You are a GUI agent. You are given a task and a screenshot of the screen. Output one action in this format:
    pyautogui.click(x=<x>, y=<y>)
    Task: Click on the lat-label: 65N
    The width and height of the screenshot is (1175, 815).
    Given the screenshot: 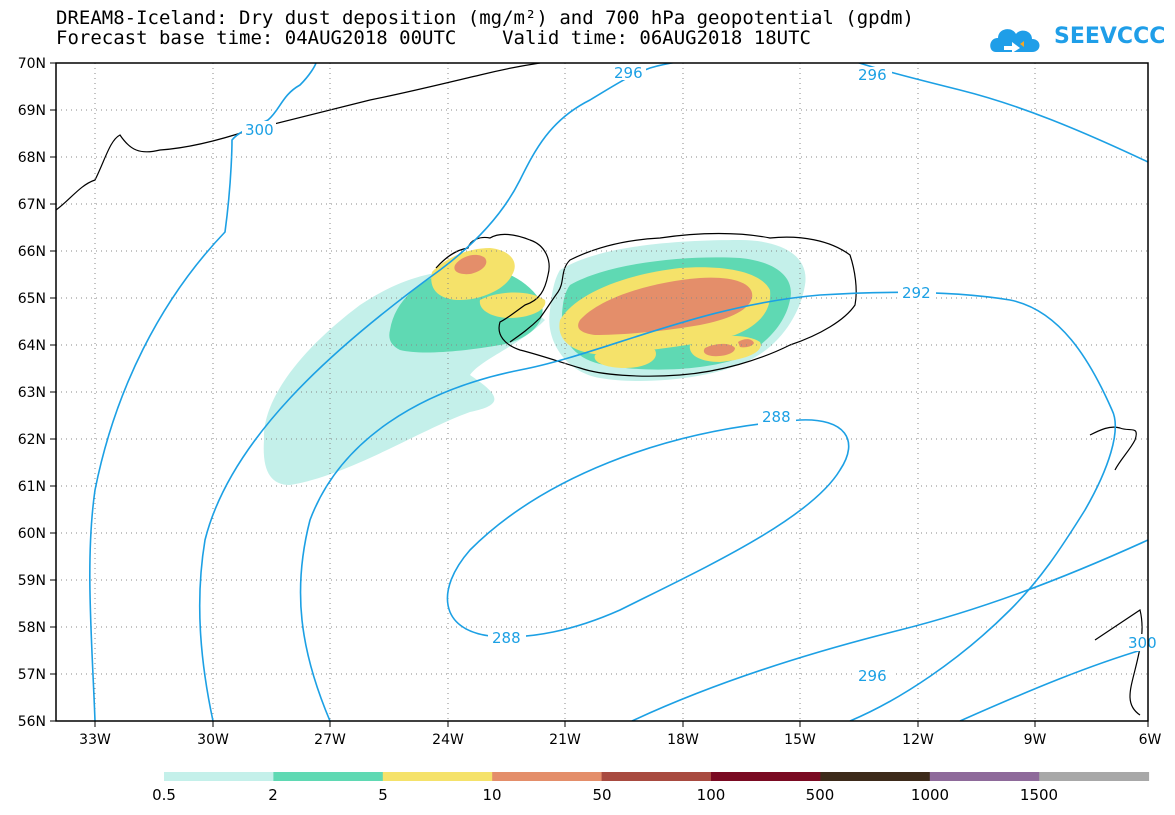 What is the action you would take?
    pyautogui.click(x=32, y=299)
    